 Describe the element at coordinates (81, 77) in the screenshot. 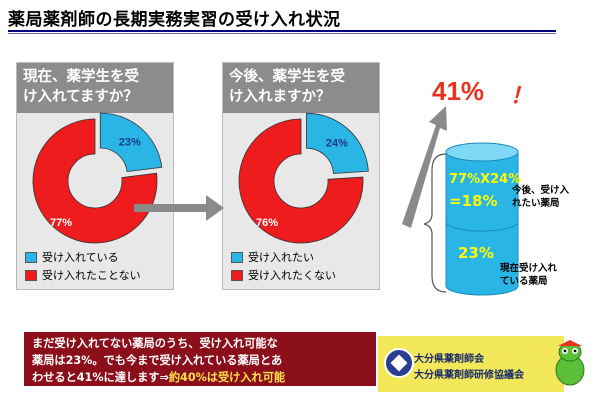

I see `question-line-1: 現在、薬学生を受` at that location.